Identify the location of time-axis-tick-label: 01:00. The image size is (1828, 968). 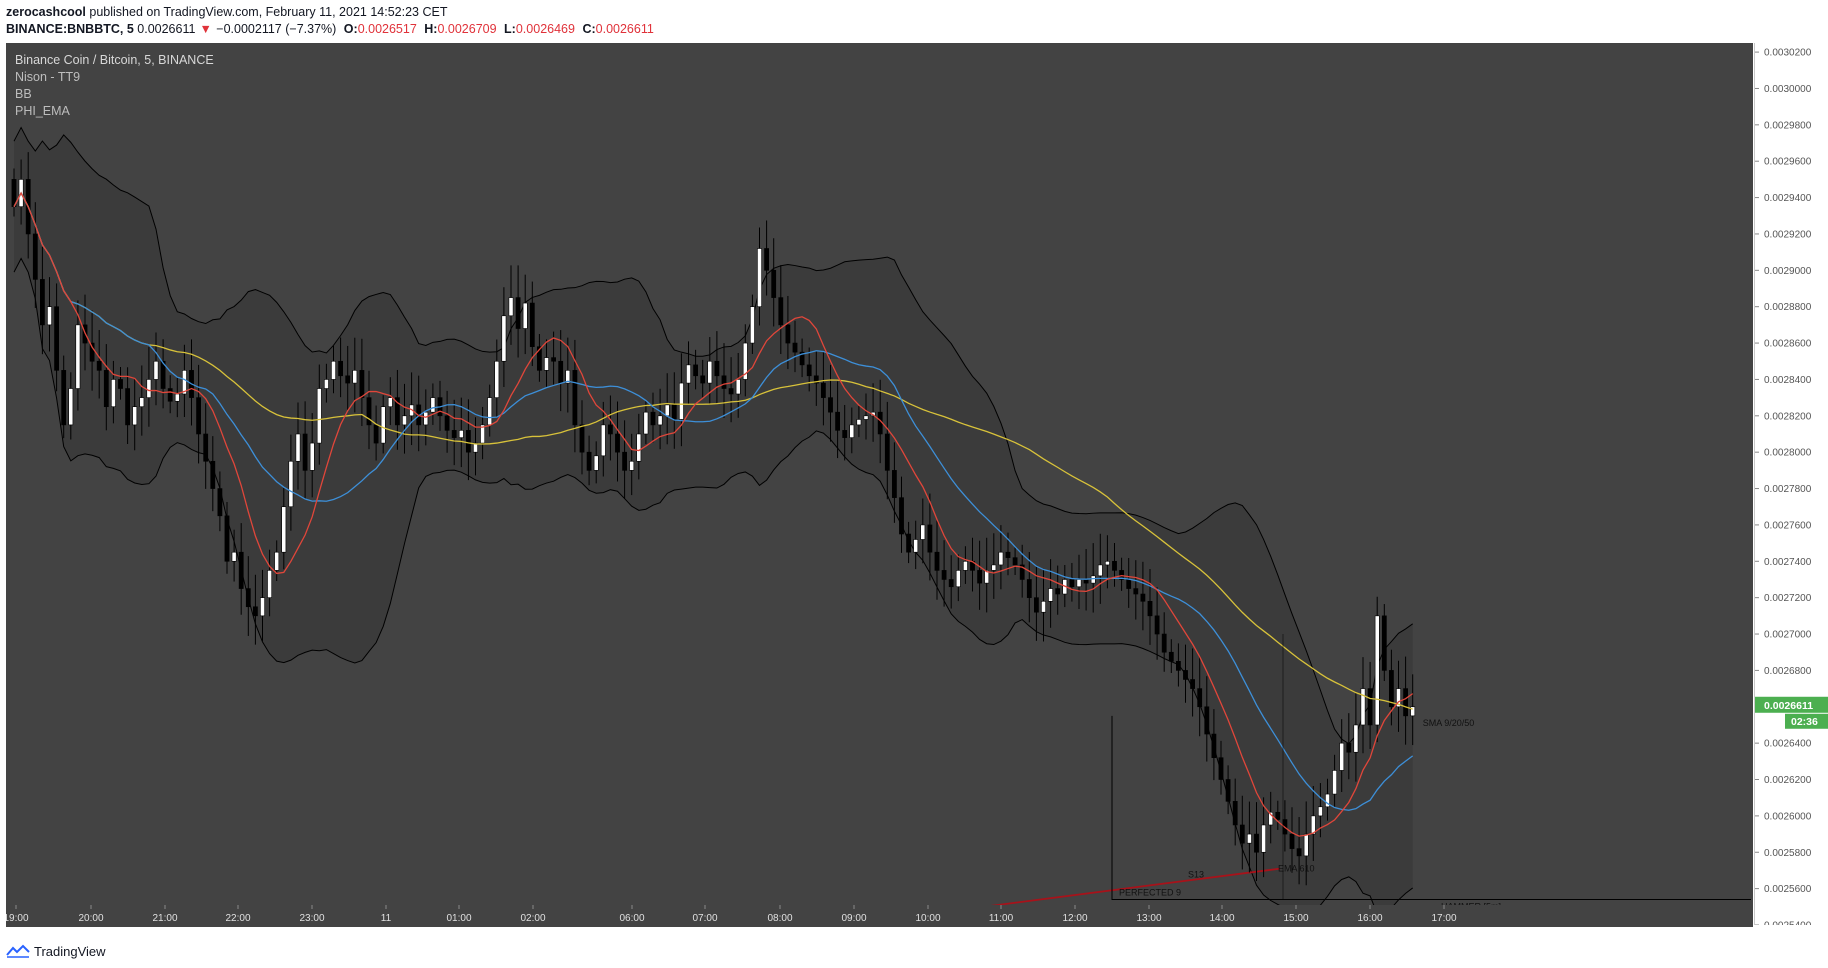
(458, 918).